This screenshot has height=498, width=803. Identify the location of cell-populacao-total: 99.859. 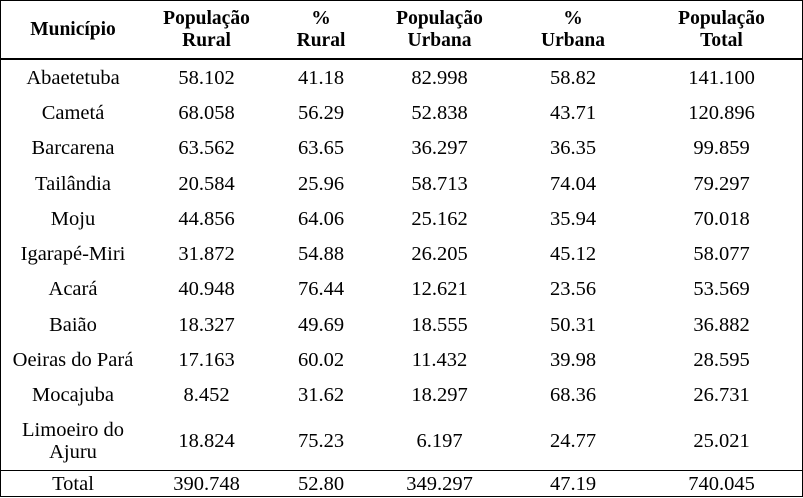
(721, 148).